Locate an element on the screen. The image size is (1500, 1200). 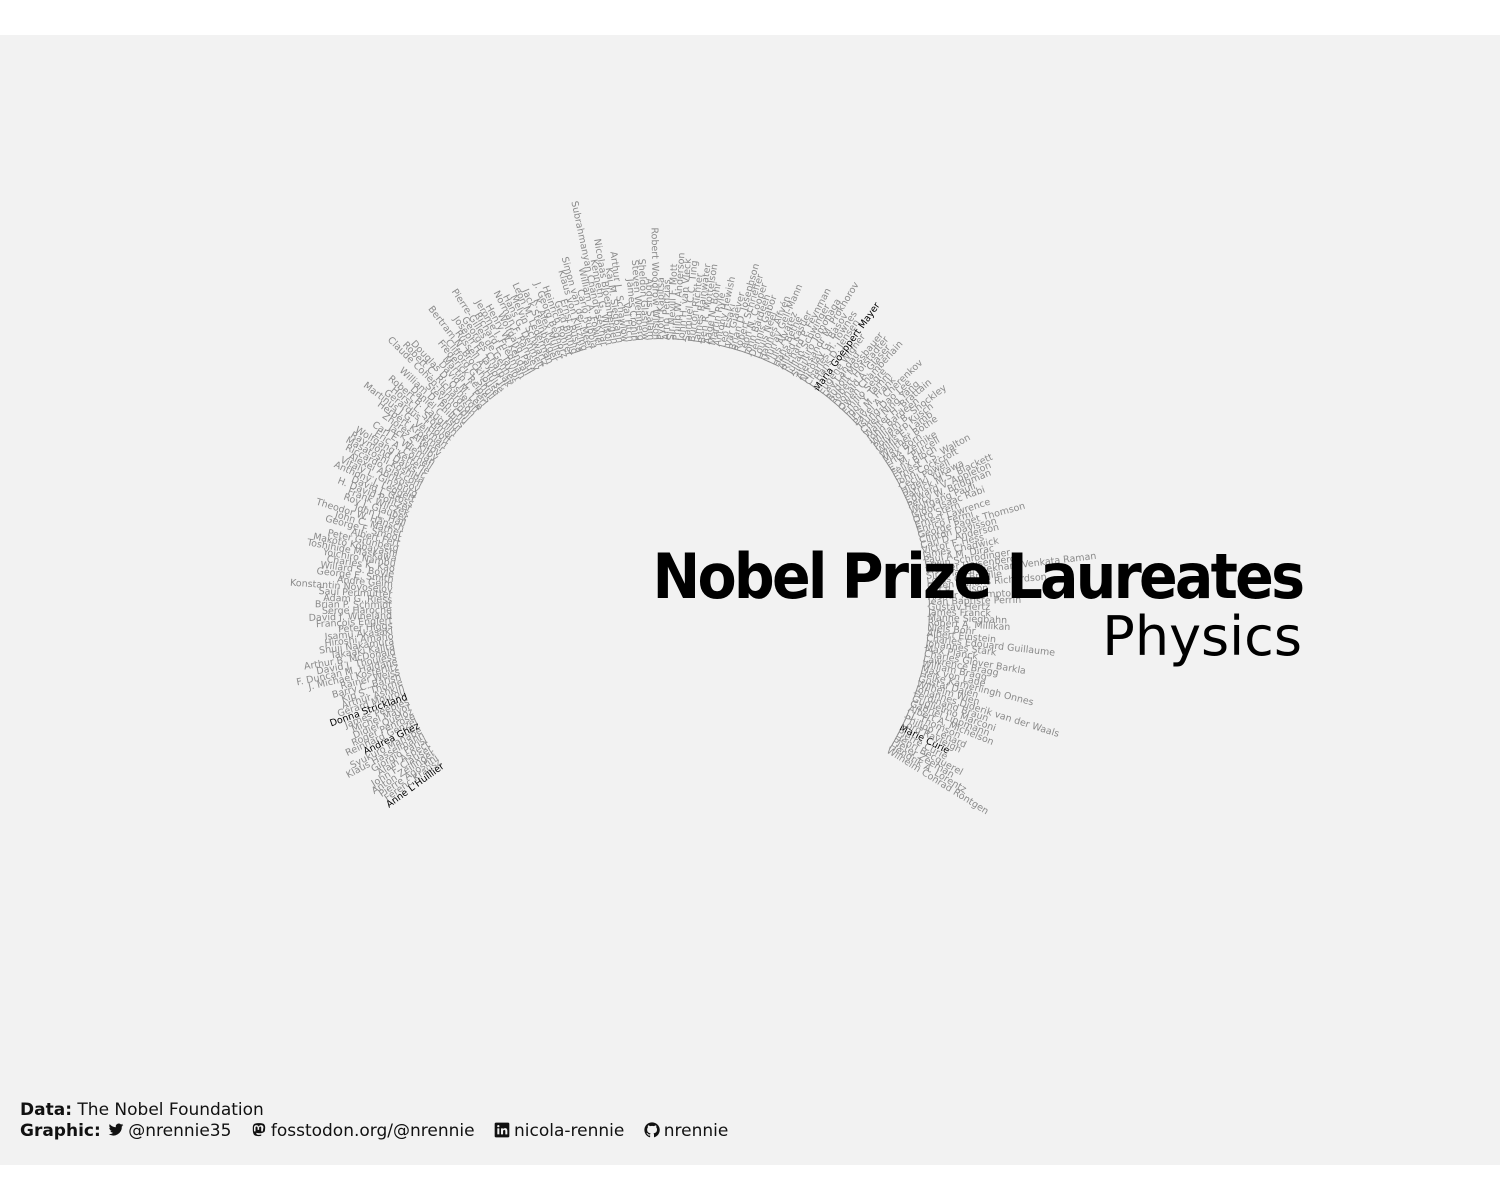
laureate-label: François Englert is located at coordinates (354, 622).